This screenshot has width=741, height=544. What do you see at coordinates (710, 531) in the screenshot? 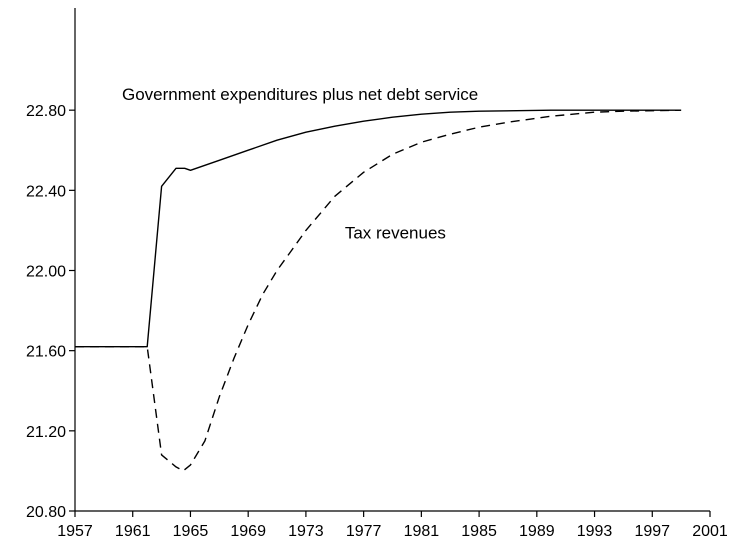
I see `x-tick-label: 2001` at bounding box center [710, 531].